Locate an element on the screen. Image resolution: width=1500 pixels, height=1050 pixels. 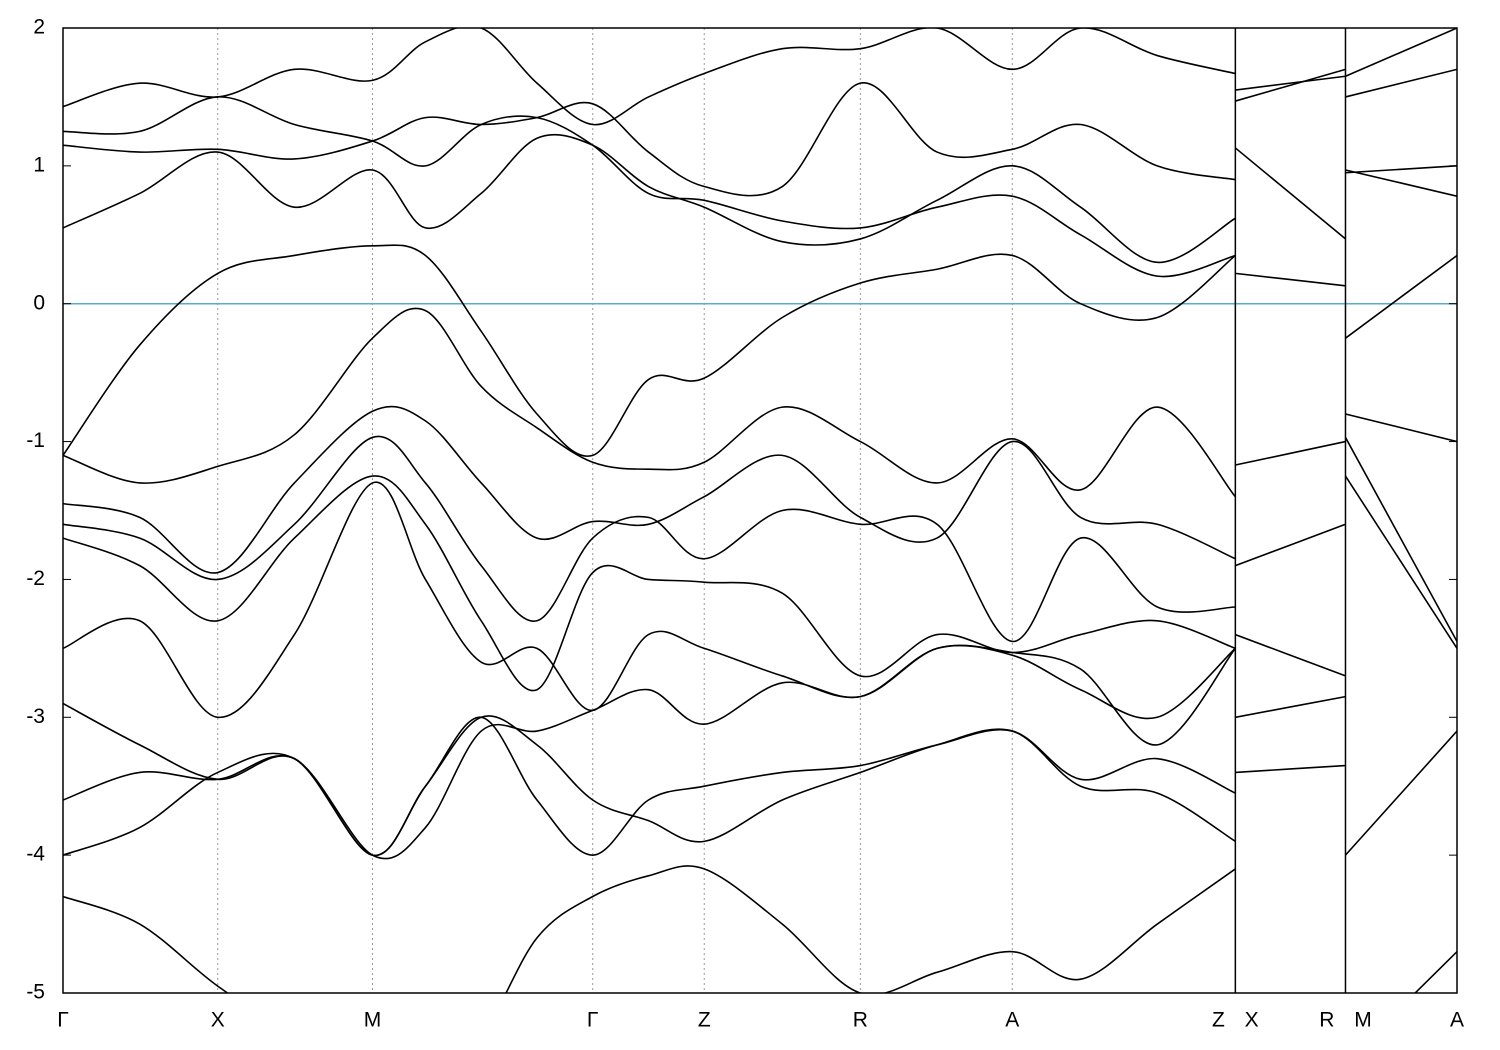
y-tick-label: -5 is located at coordinates (35, 992).